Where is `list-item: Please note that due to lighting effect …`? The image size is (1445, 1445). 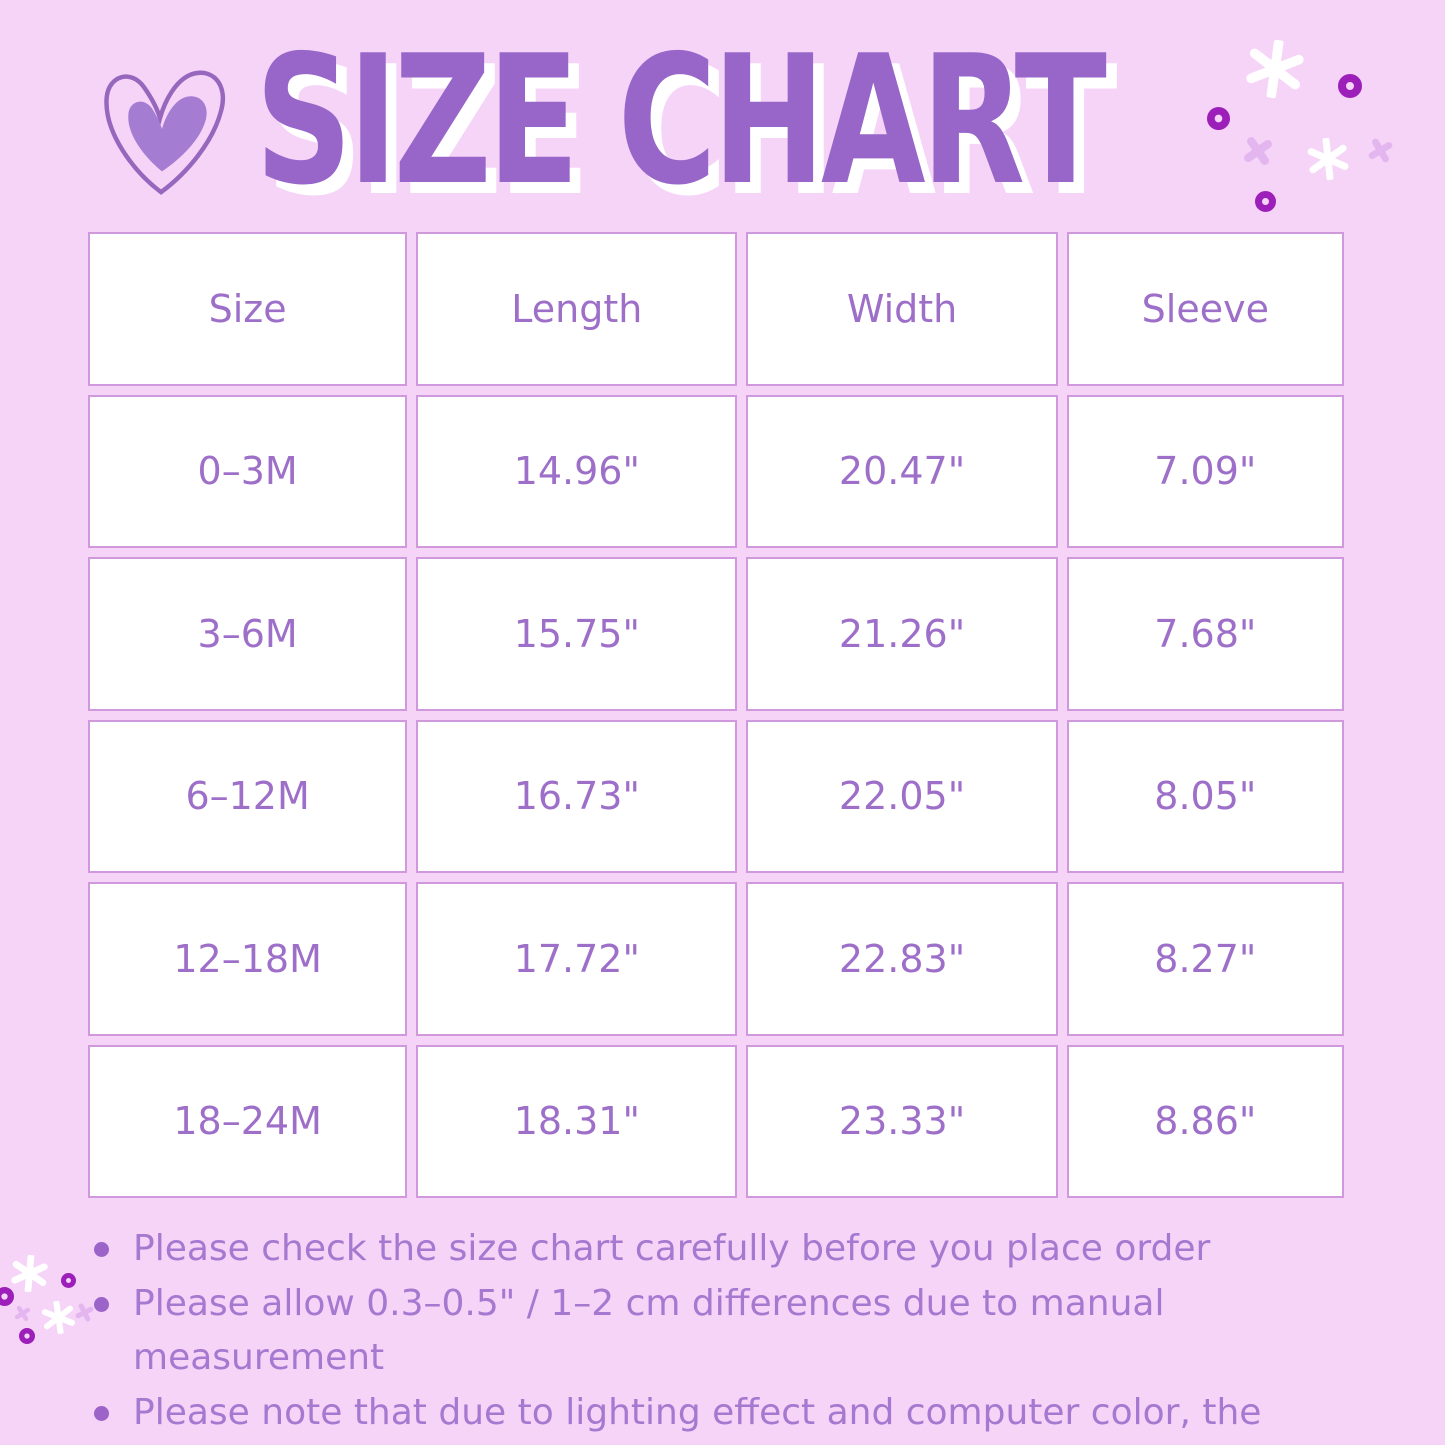
list-item: Please note that due to lighting effect … is located at coordinates (738, 1415).